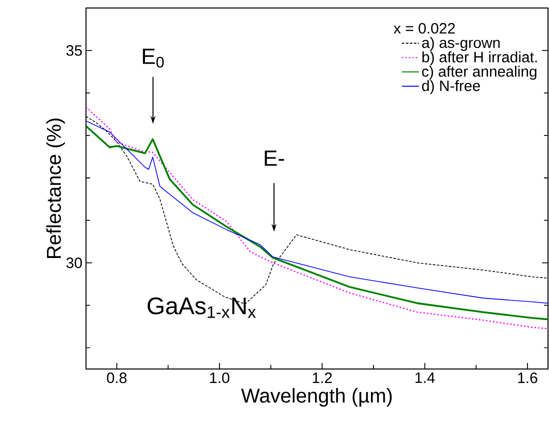 Image resolution: width=549 pixels, height=442 pixels. What do you see at coordinates (316, 397) in the screenshot?
I see `x-axis-title: Wavelength (µm)` at bounding box center [316, 397].